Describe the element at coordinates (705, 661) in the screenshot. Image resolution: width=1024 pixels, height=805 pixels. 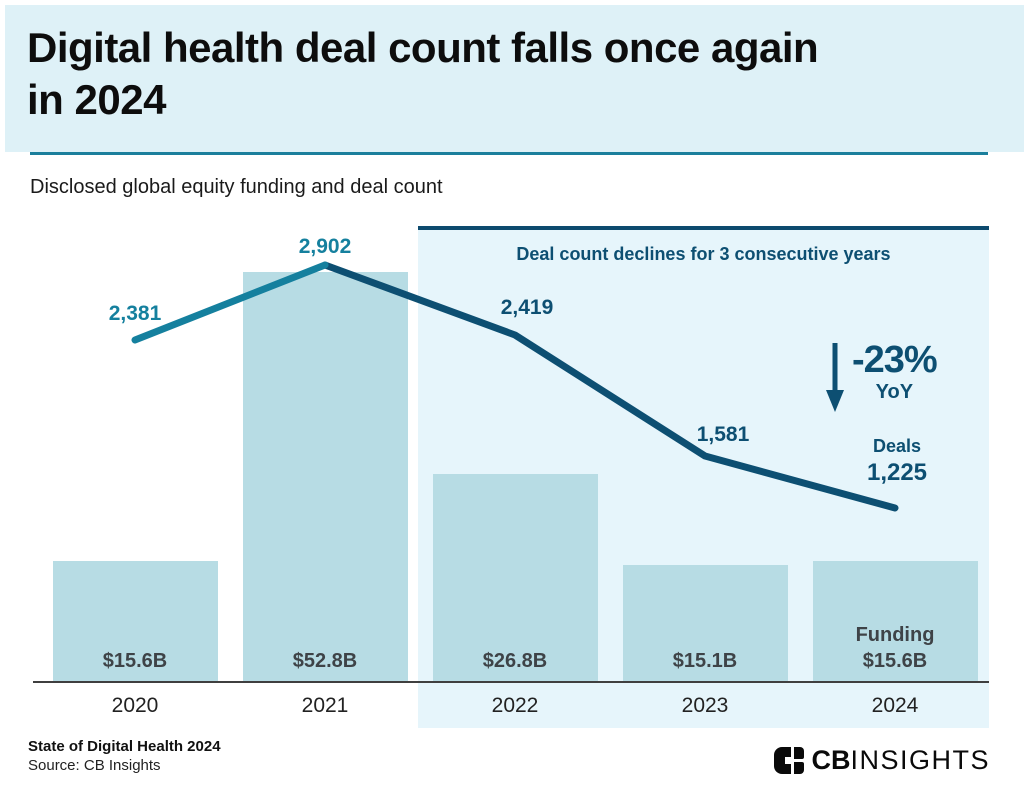
I see `funding-value-label: $15.1B` at that location.